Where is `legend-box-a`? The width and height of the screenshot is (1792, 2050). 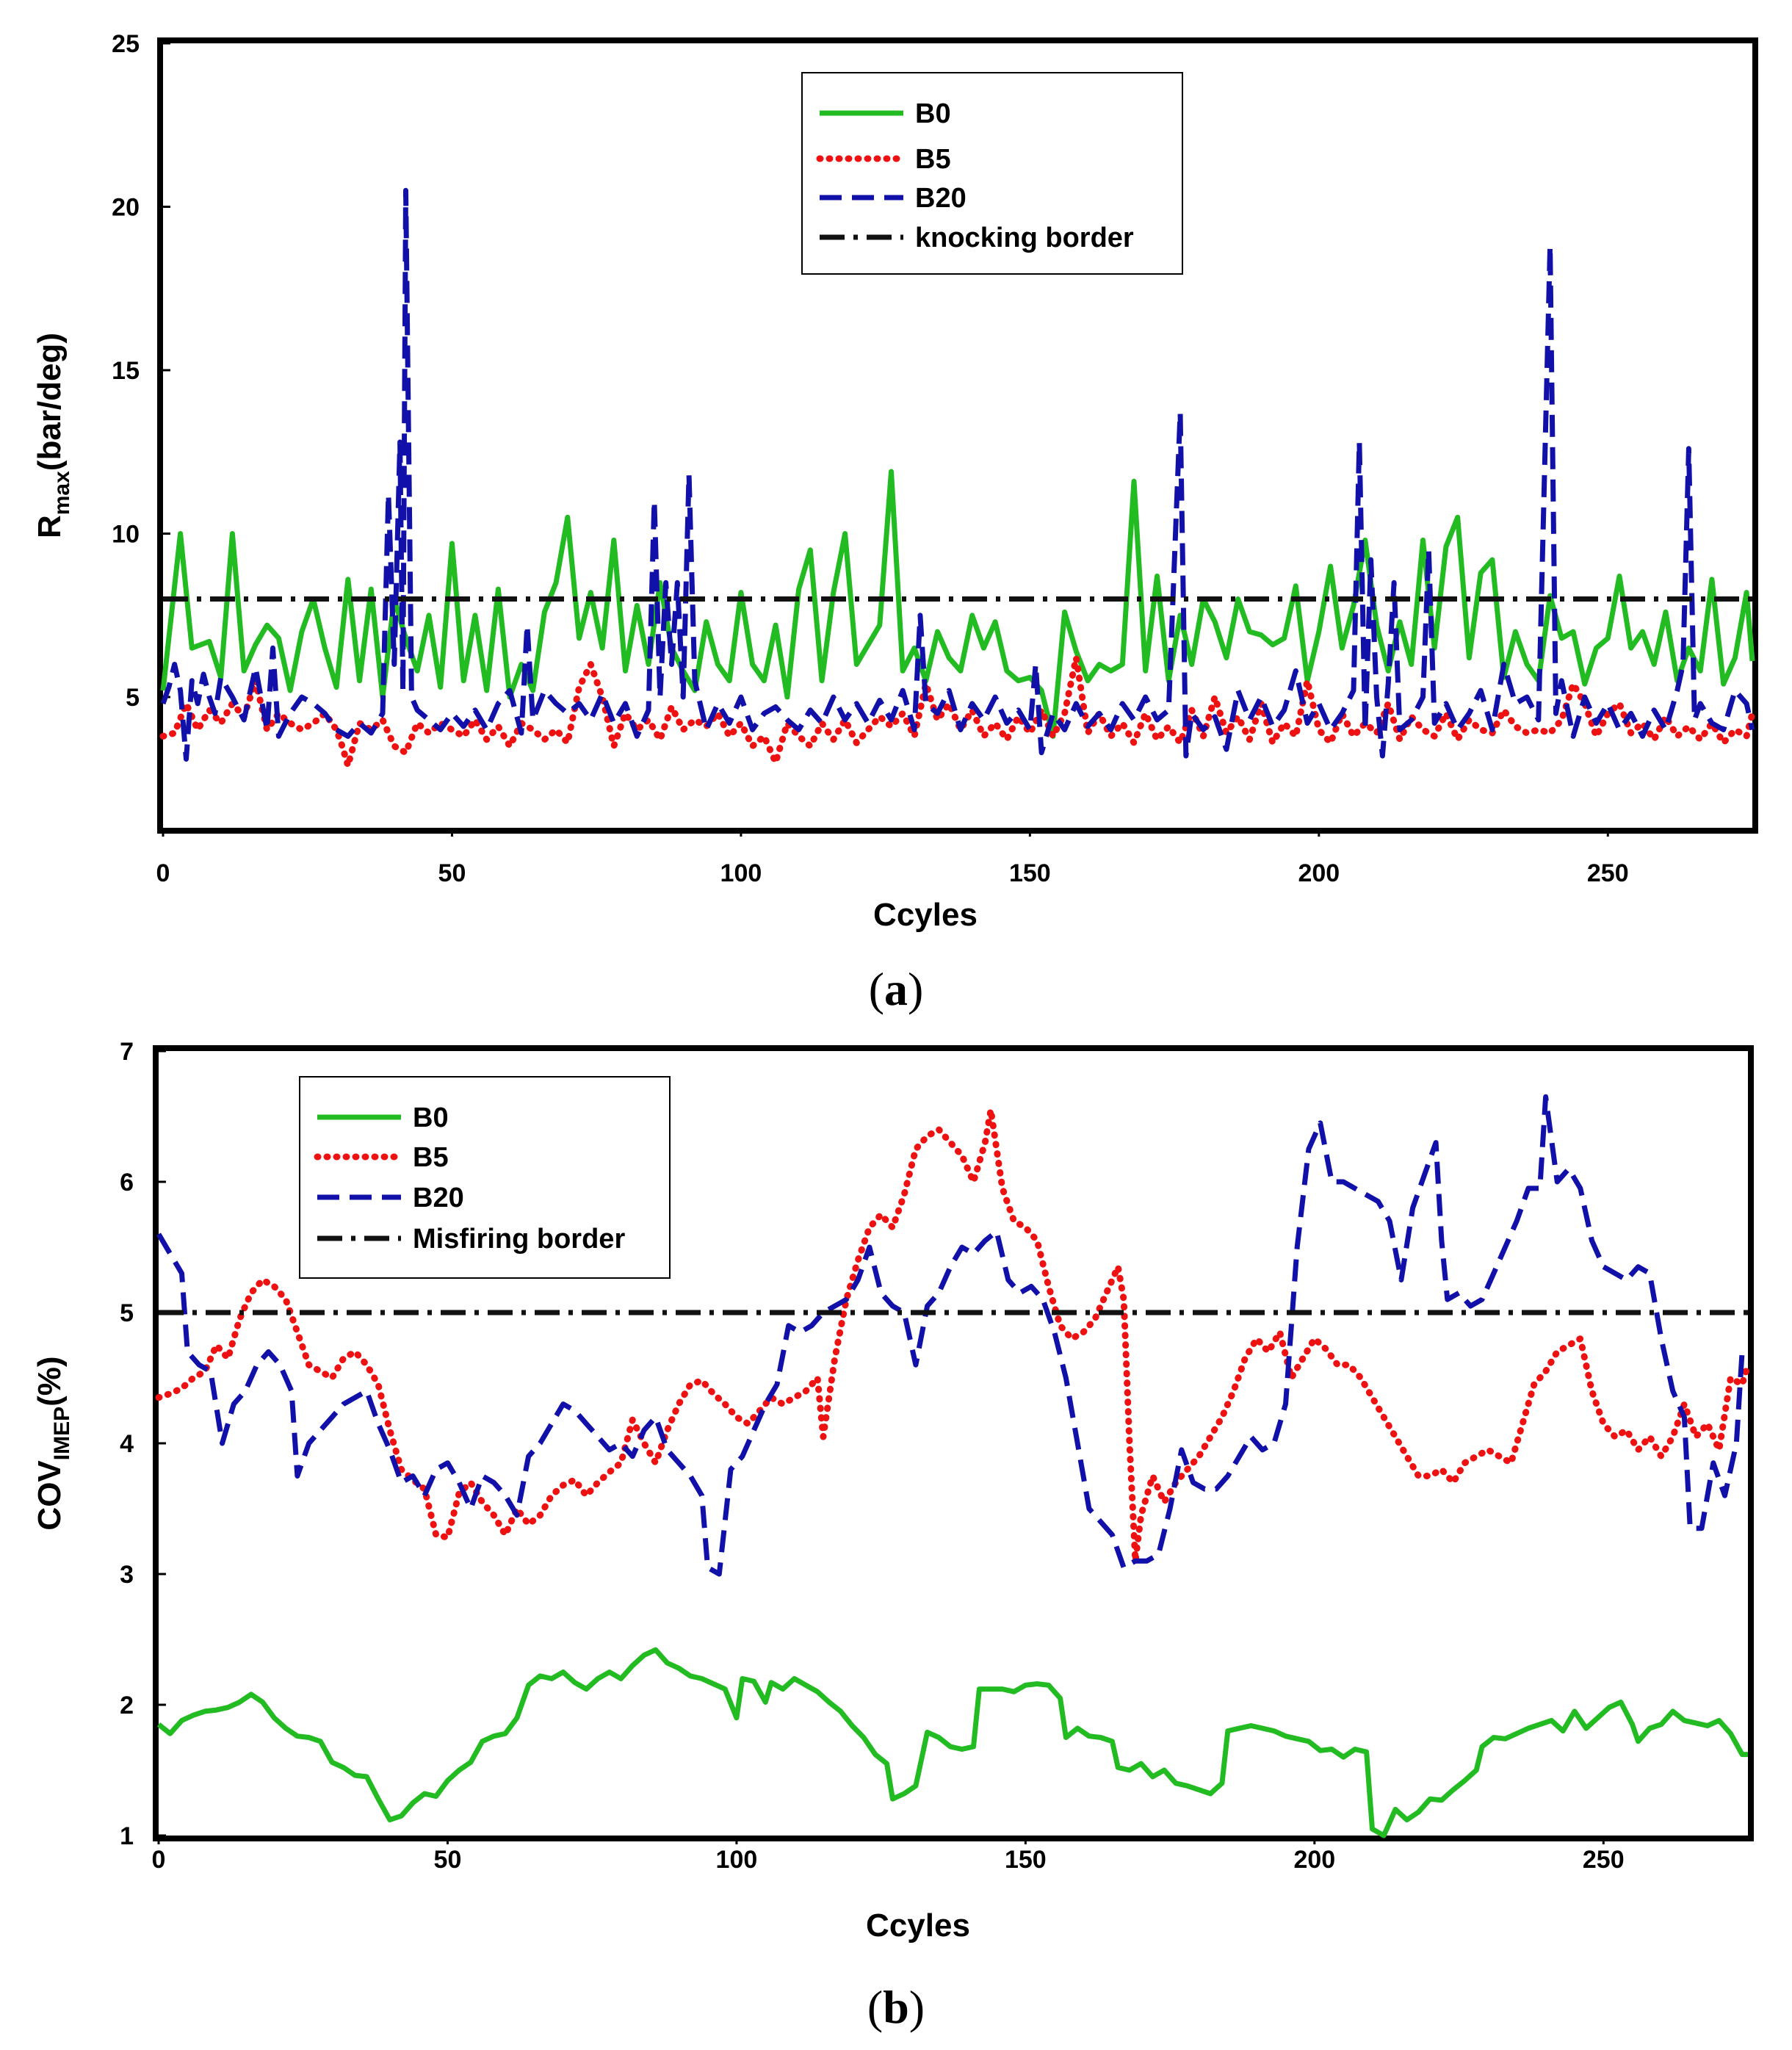 legend-box-a is located at coordinates (992, 173).